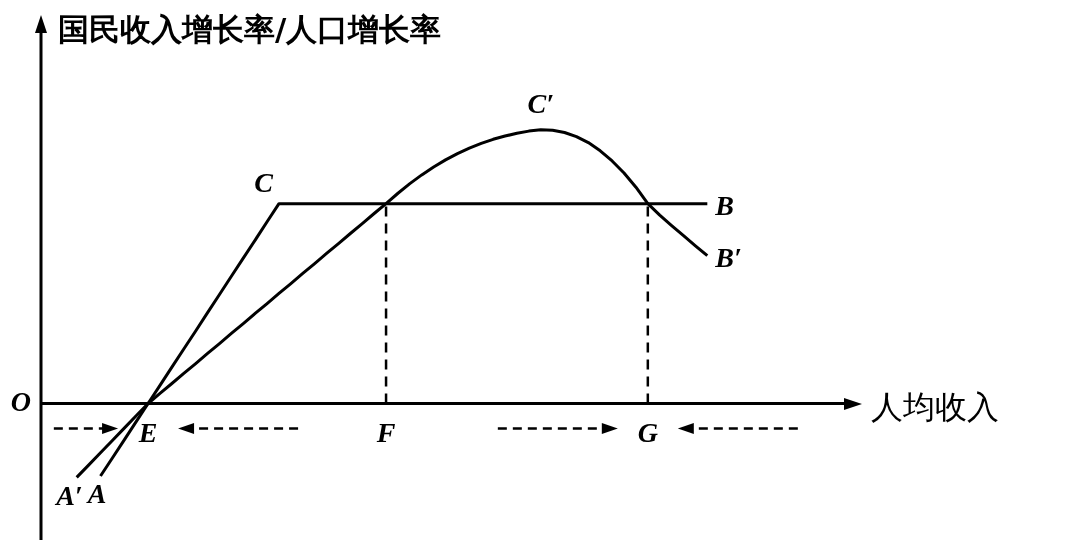 This screenshot has height=554, width=1086. What do you see at coordinates (728, 257) in the screenshot?
I see `annotation: B′` at bounding box center [728, 257].